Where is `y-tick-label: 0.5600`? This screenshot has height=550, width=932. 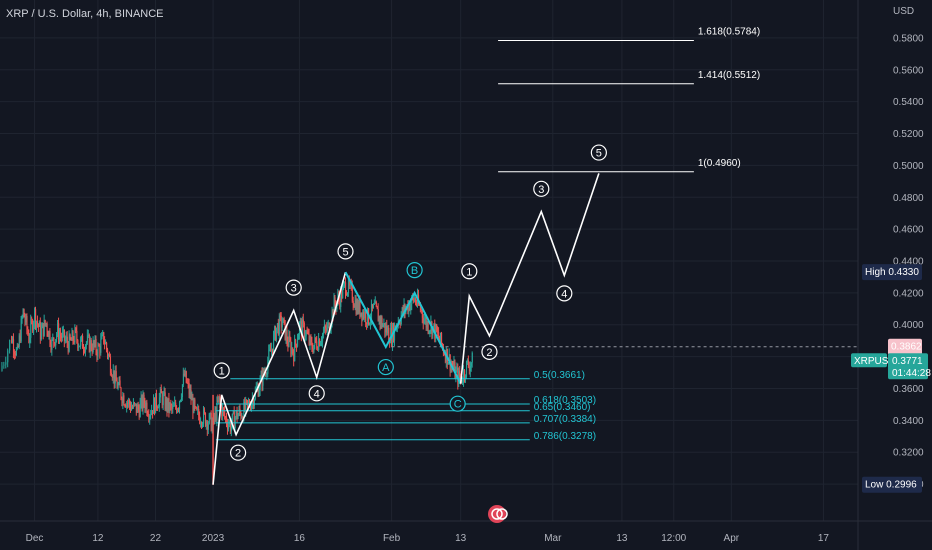 y-tick-label: 0.5600 is located at coordinates (908, 70).